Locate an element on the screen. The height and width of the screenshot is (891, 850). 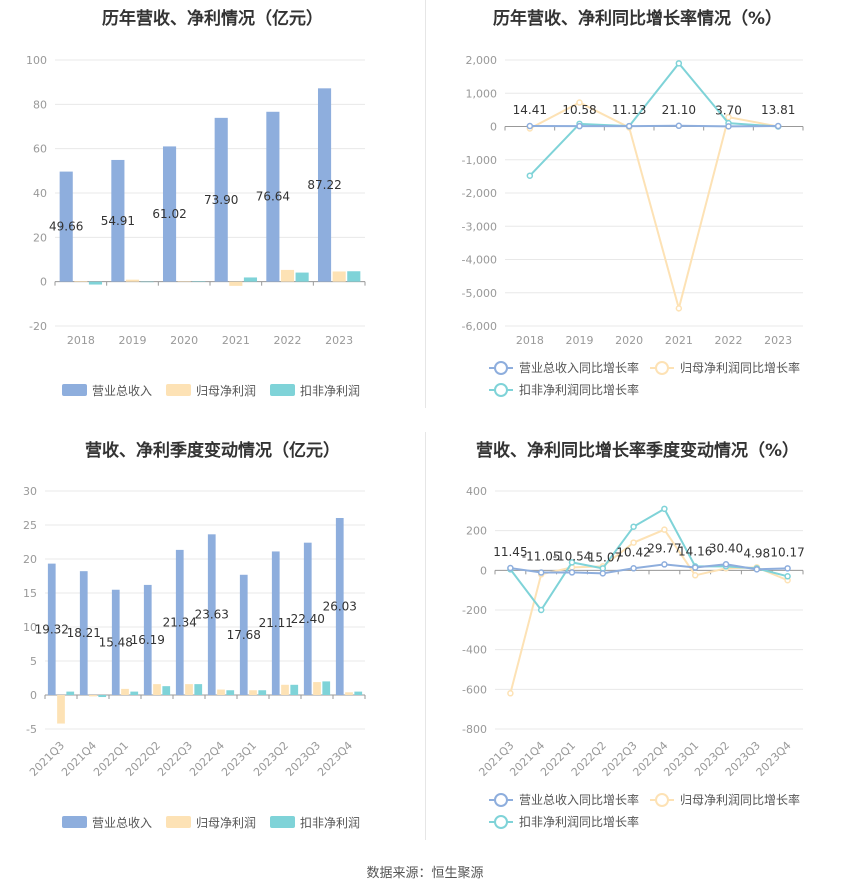
x-tick-label: 2023Q4 is located at coordinates (335, 759).